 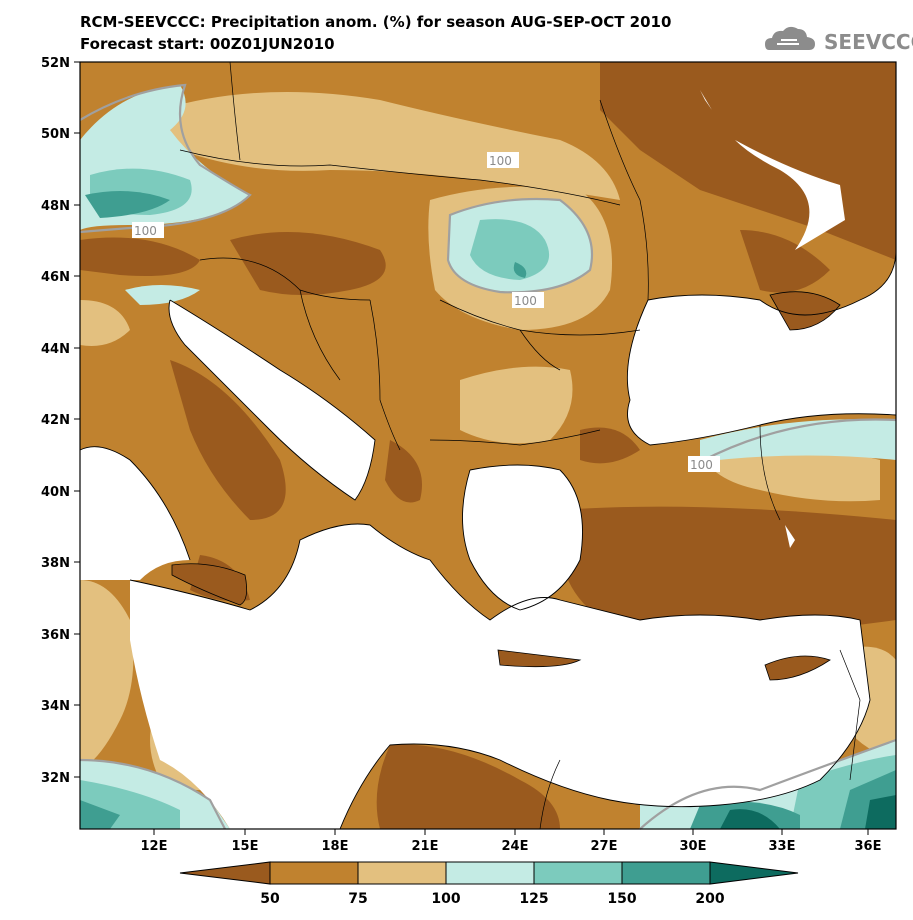 I want to click on crimea, so click(x=805, y=311).